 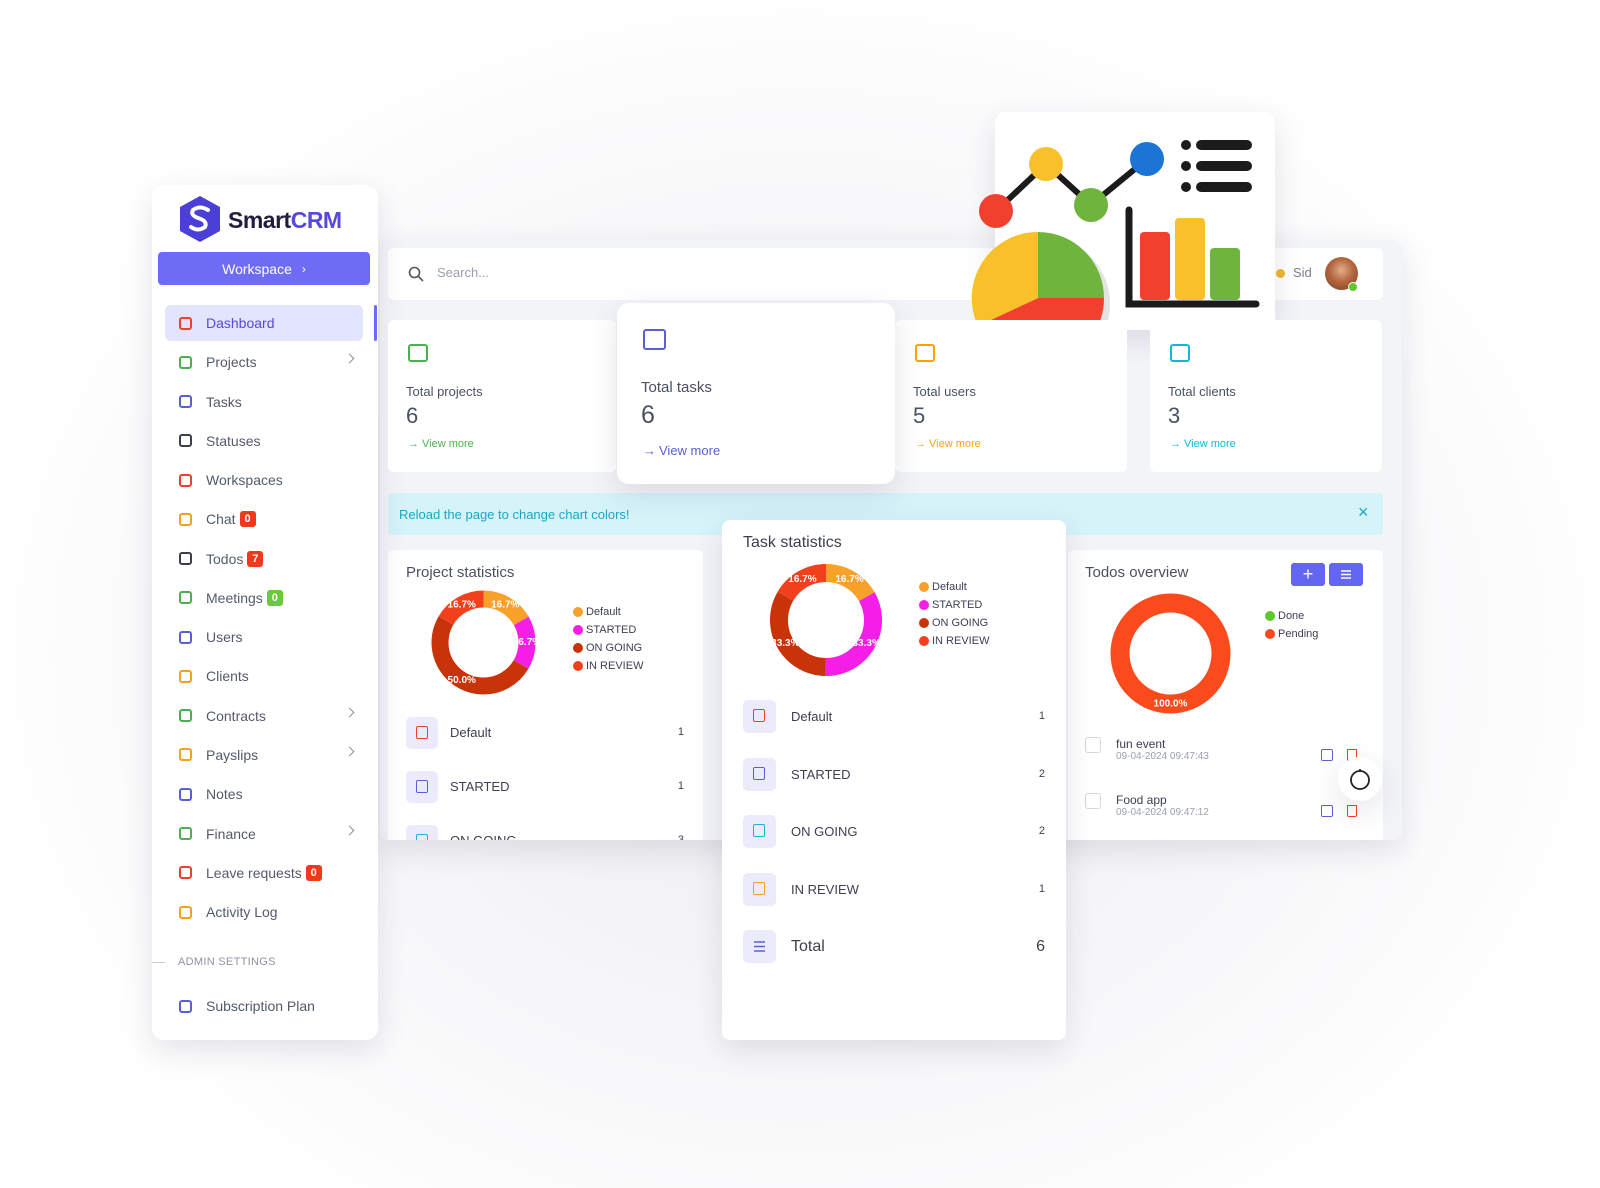 I want to click on nav-item: Meetings 0, so click(x=264, y=598).